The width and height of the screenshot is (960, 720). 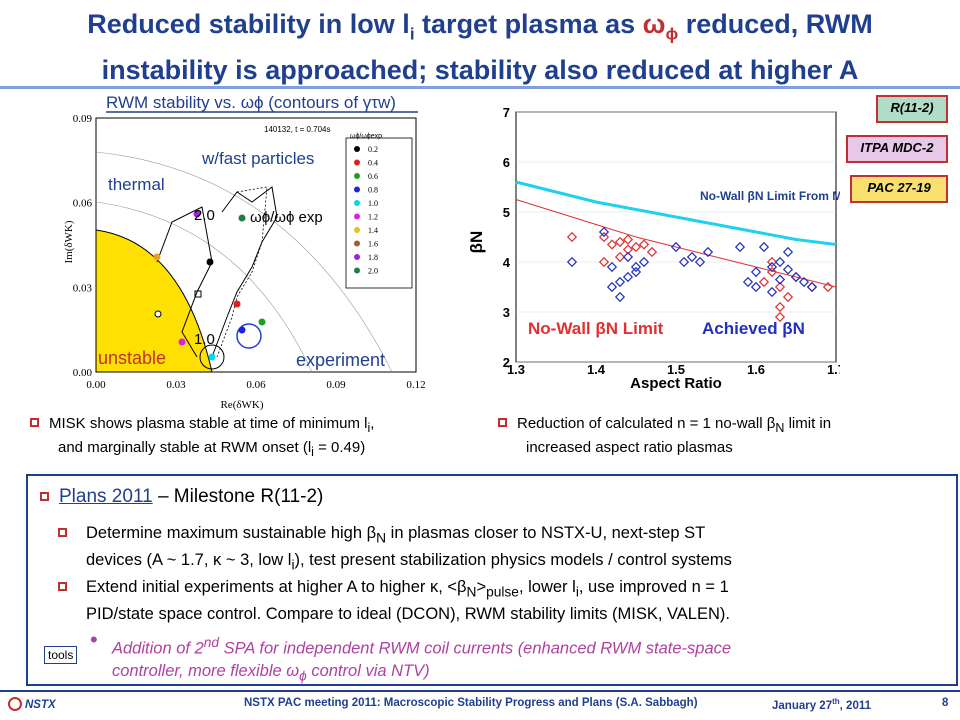 I want to click on legend-label: 0.6, so click(x=373, y=176).